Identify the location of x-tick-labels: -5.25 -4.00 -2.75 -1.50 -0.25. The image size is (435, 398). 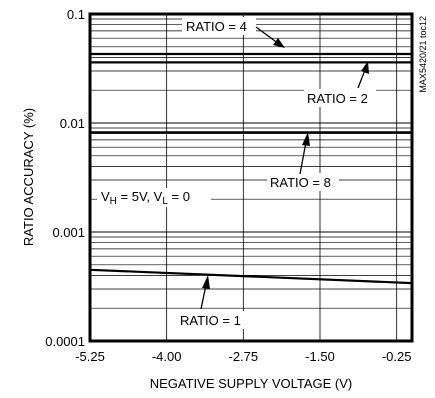
(243, 356).